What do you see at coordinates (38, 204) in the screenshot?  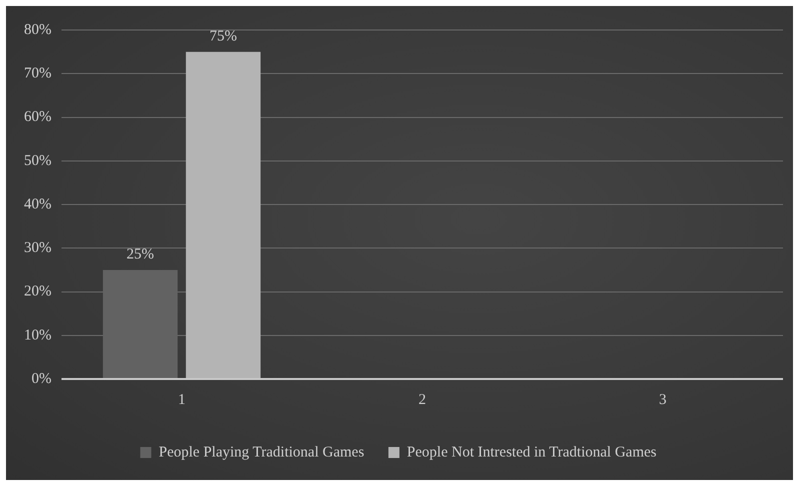 I see `y-tick-label: 40%` at bounding box center [38, 204].